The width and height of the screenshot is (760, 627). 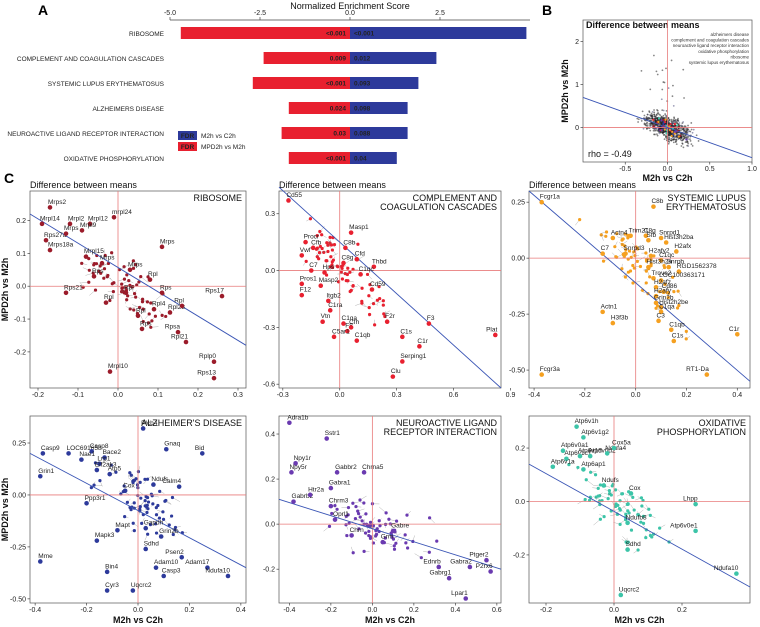 What do you see at coordinates (214, 291) in the screenshot?
I see `subplot-point-label: Rps17` at bounding box center [214, 291].